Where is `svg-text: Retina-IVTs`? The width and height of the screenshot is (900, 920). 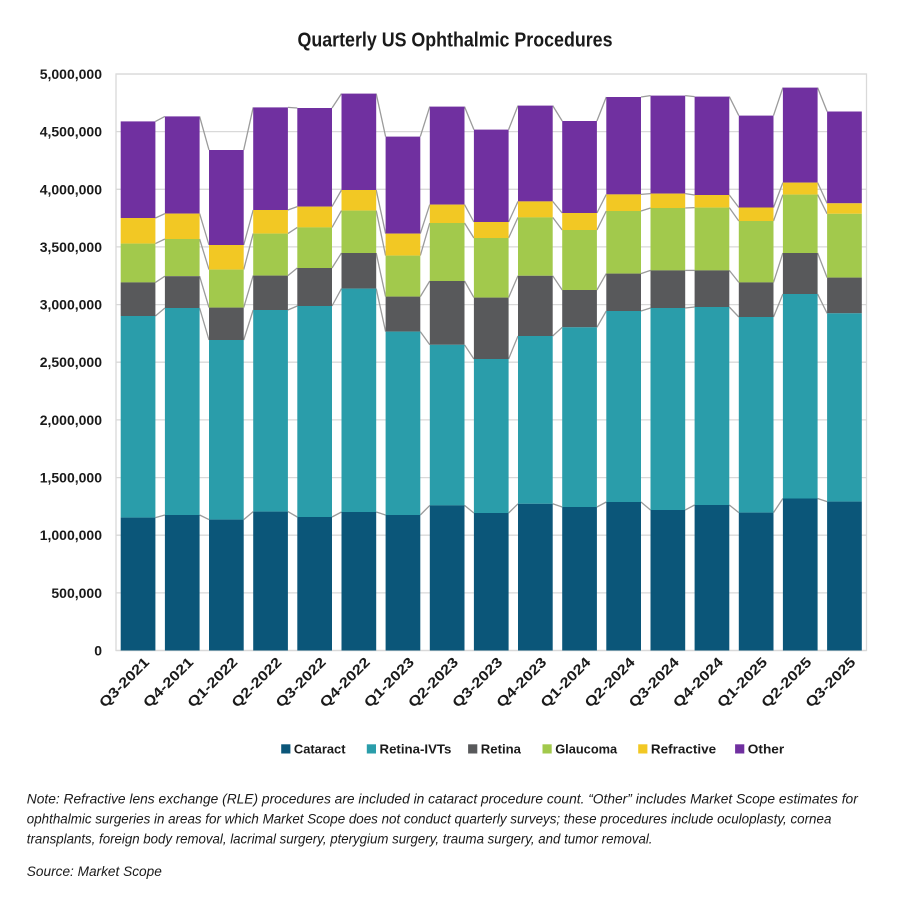 svg-text: Retina-IVTs is located at coordinates (416, 749).